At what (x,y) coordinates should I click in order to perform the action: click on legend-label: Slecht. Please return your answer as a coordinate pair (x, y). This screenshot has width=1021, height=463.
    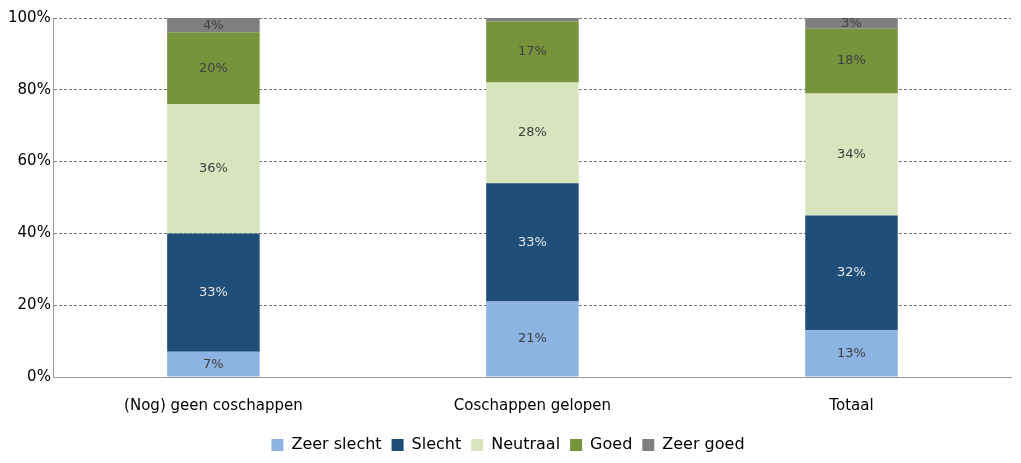
    Looking at the image, I should click on (436, 444).